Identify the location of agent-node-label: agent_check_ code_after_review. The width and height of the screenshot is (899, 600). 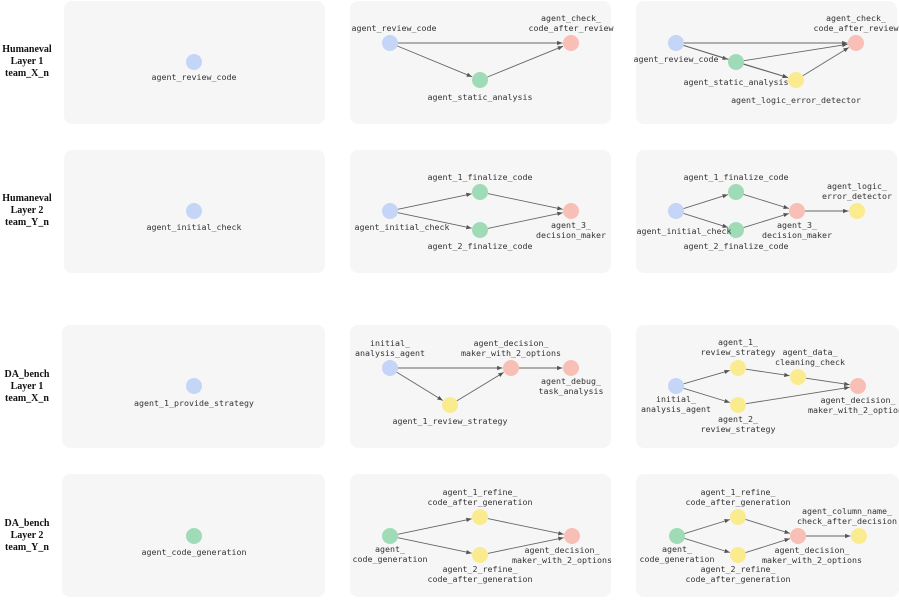
(571, 23).